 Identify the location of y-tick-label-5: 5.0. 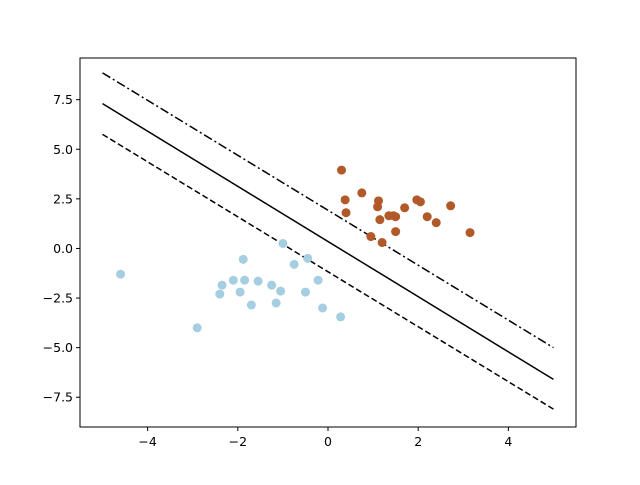
(63, 149).